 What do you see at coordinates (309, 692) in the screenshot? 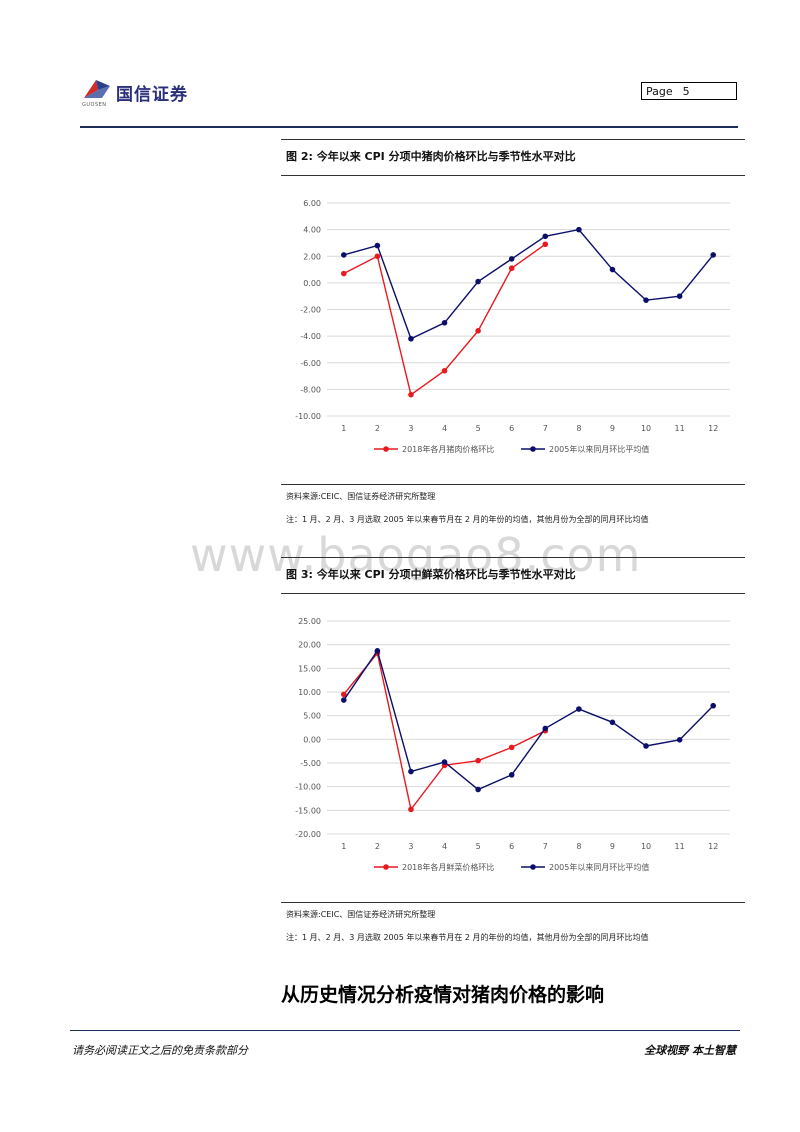
I see `y-tick-label: 10.00` at bounding box center [309, 692].